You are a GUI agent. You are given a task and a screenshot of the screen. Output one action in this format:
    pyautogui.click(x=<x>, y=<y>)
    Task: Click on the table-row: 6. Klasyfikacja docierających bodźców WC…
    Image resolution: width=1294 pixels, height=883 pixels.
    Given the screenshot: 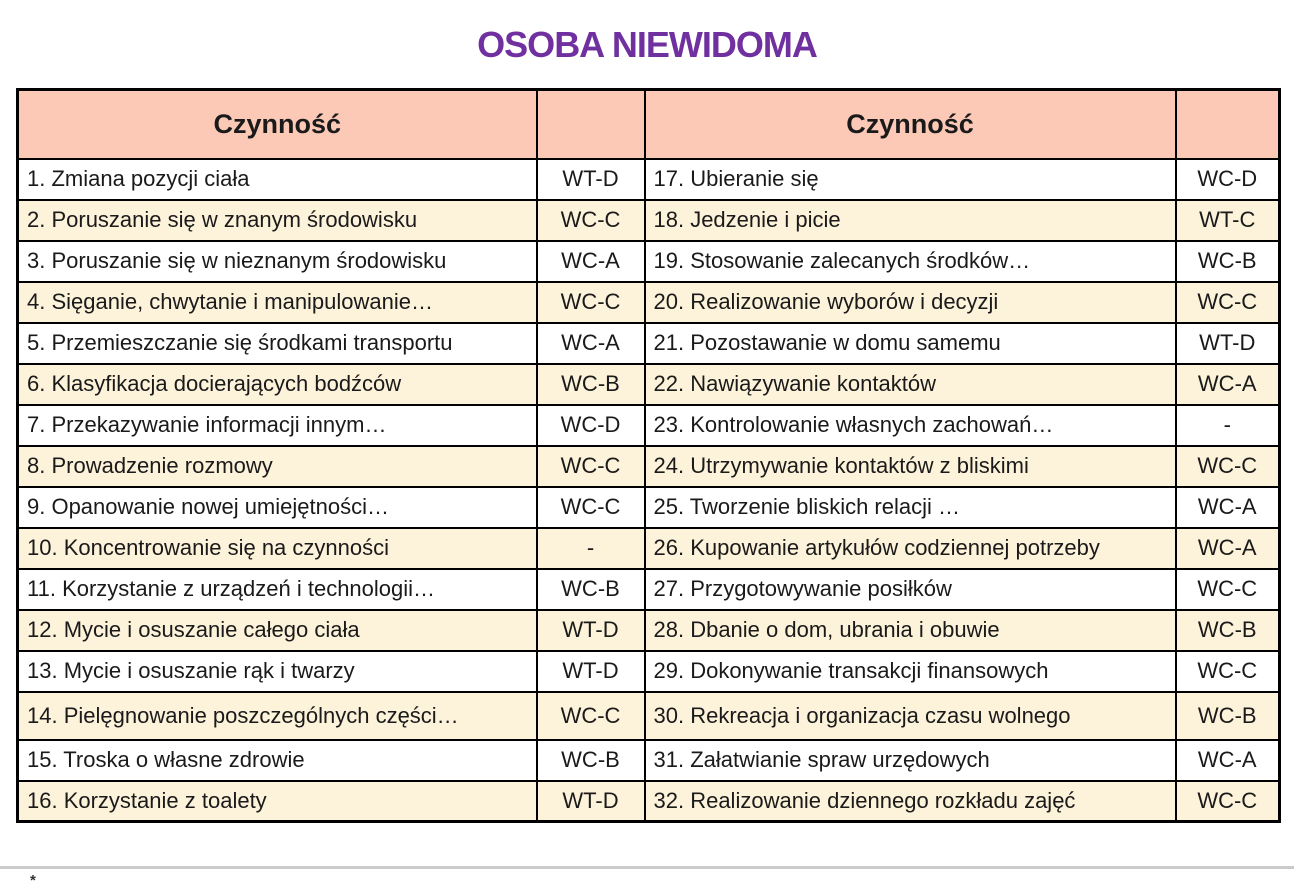 What is the action you would take?
    pyautogui.click(x=648, y=384)
    